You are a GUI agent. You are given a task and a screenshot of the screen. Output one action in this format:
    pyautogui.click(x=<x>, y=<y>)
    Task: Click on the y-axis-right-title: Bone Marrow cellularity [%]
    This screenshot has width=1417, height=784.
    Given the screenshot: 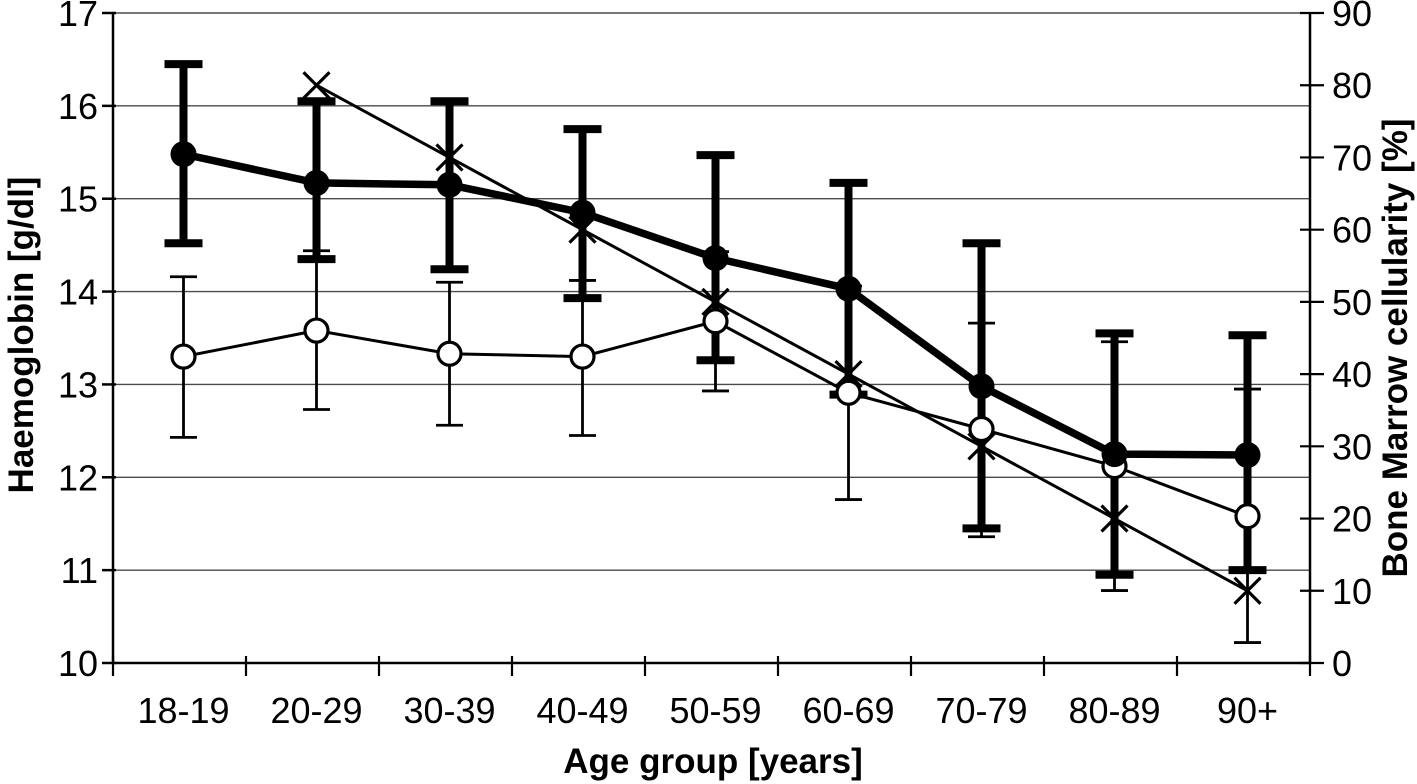 What is the action you would take?
    pyautogui.click(x=1395, y=348)
    